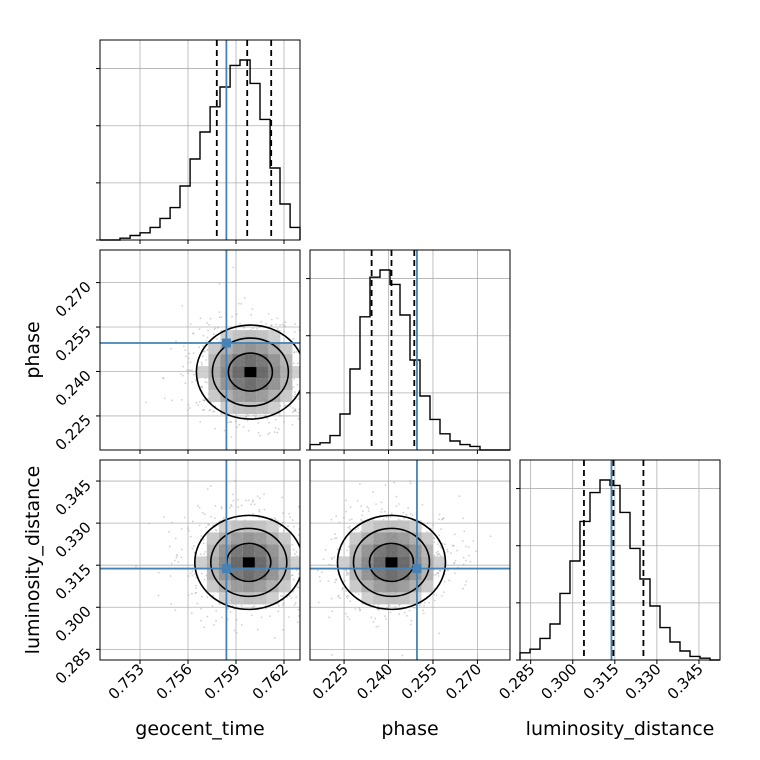 This screenshot has height=760, width=760. Describe the element at coordinates (33, 560) in the screenshot. I see `y-axis-label-luminosity-distance: luminosity_distance` at that location.